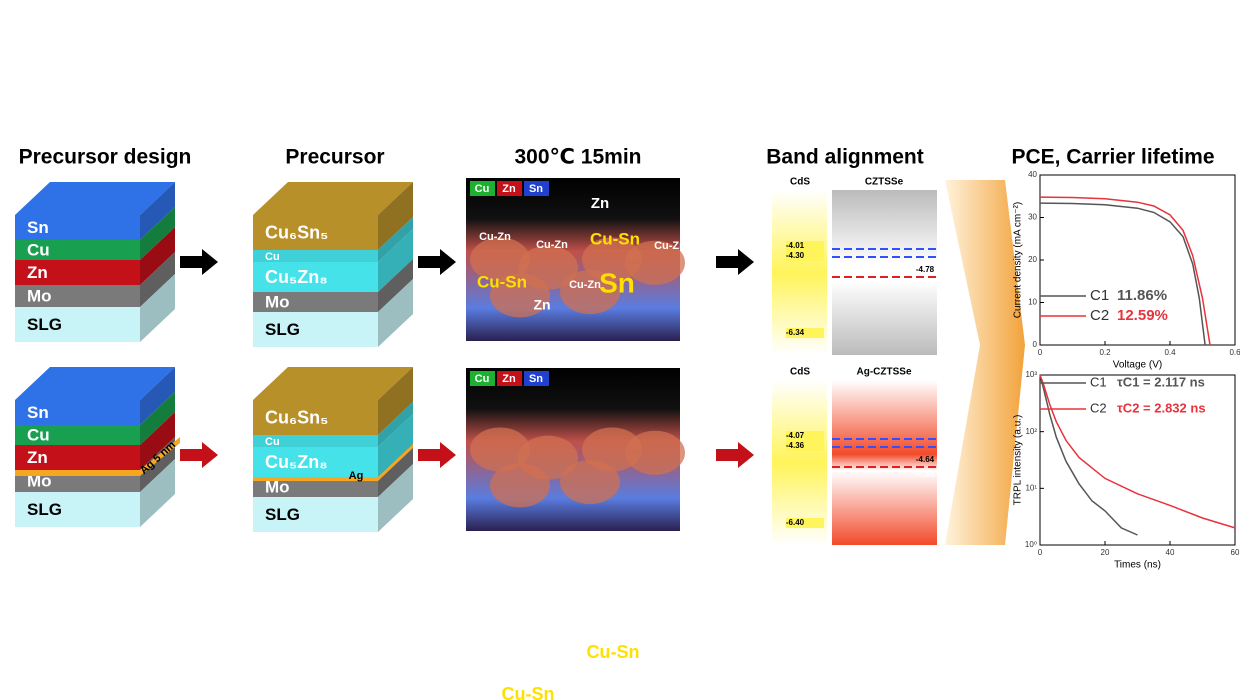 The image size is (1240, 700). I want to click on layer-label: Mo, so click(277, 486).